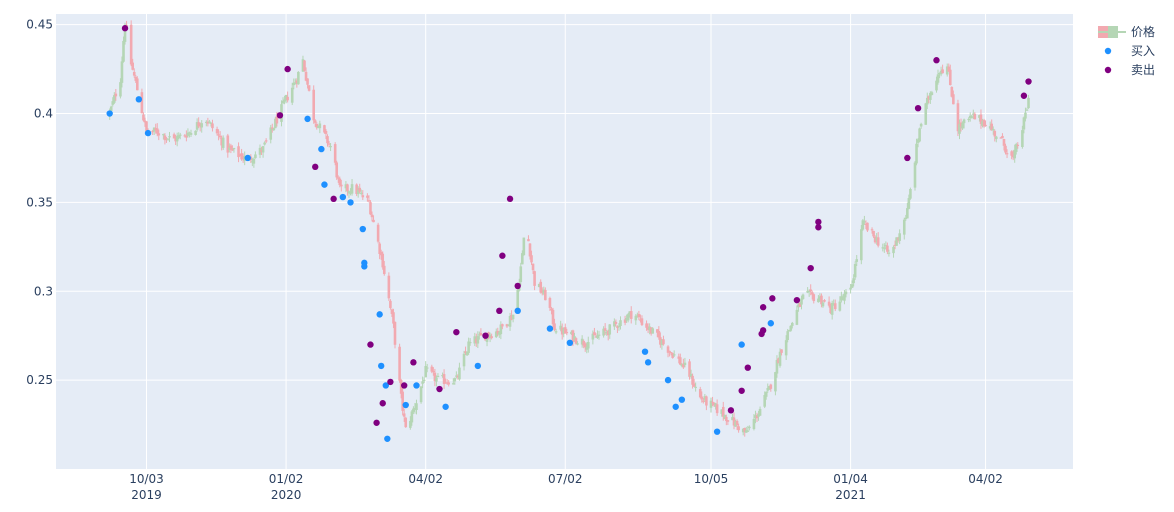  Describe the element at coordinates (1126, 31) in the screenshot. I see `legend-item-price: 价格` at that location.